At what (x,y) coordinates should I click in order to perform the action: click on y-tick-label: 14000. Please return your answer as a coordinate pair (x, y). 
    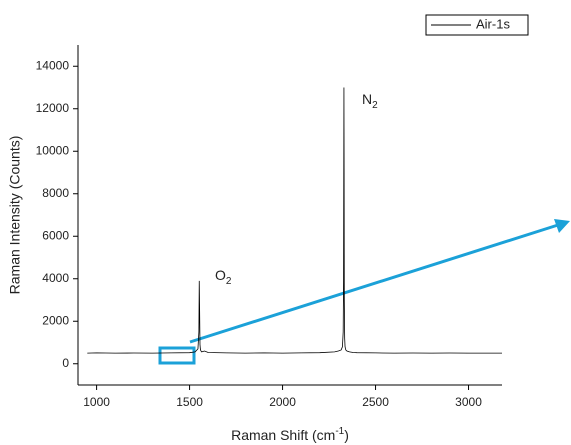
    Looking at the image, I should click on (53, 65).